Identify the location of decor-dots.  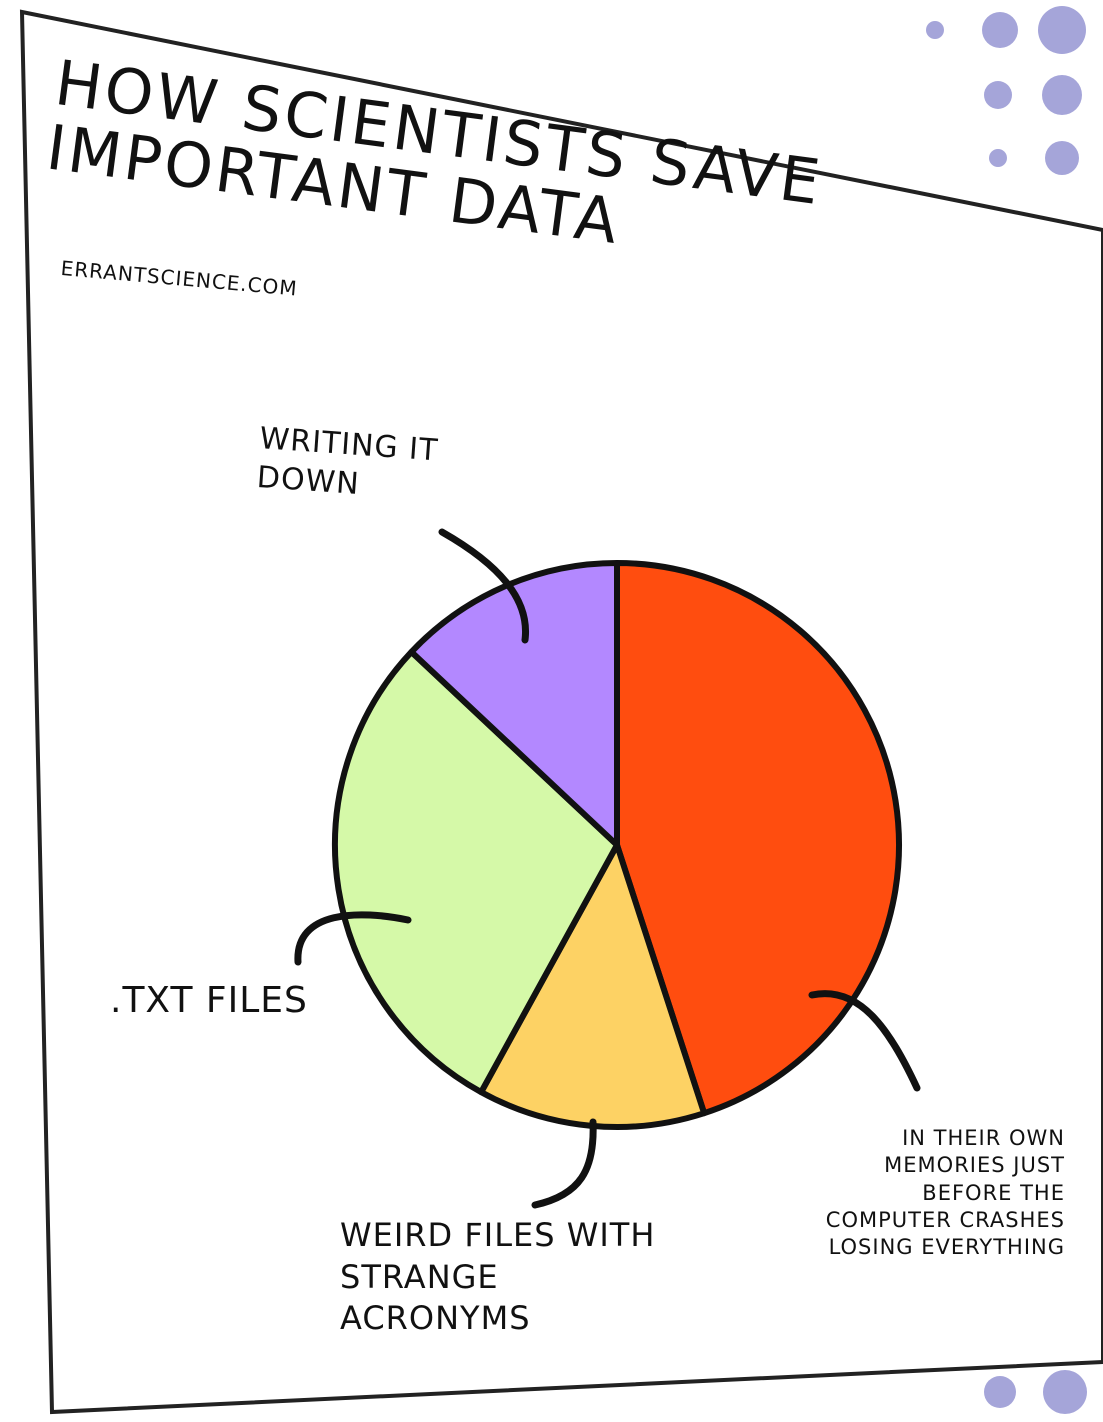
(1006, 710).